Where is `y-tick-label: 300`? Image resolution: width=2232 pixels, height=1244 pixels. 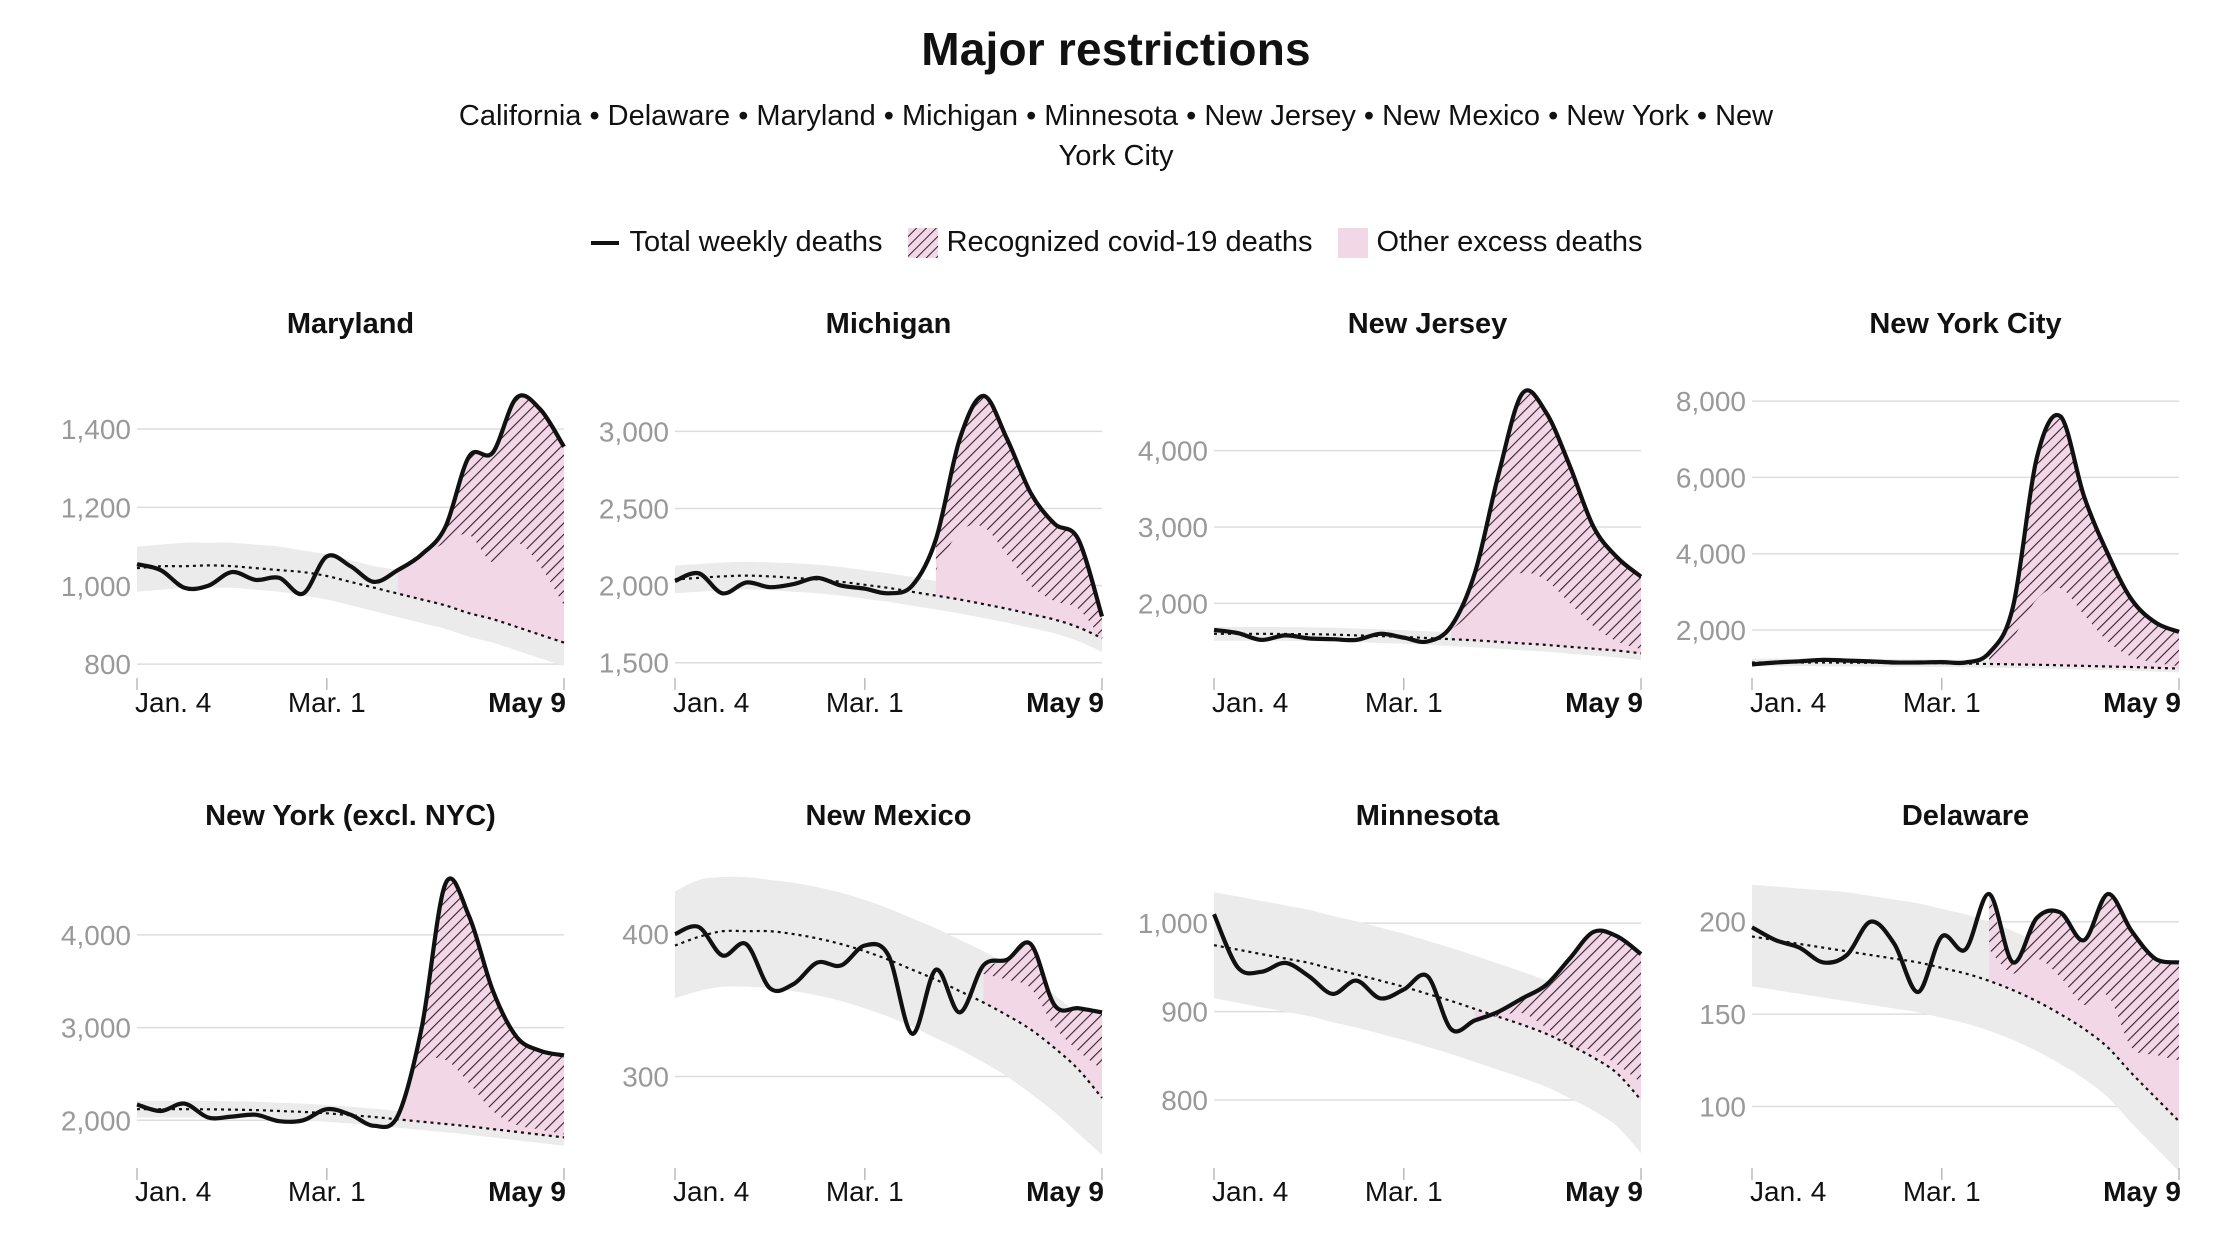 y-tick-label: 300 is located at coordinates (645, 1077).